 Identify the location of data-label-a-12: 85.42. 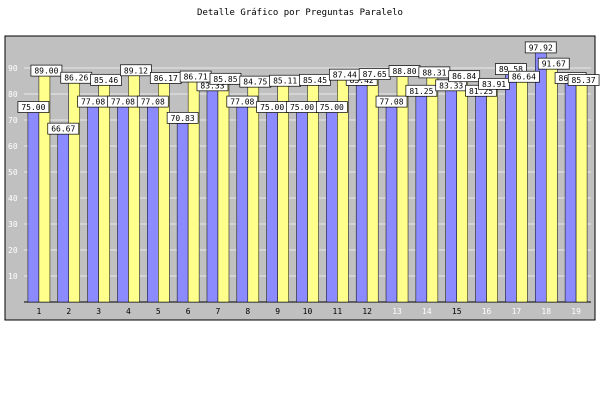
(362, 80).